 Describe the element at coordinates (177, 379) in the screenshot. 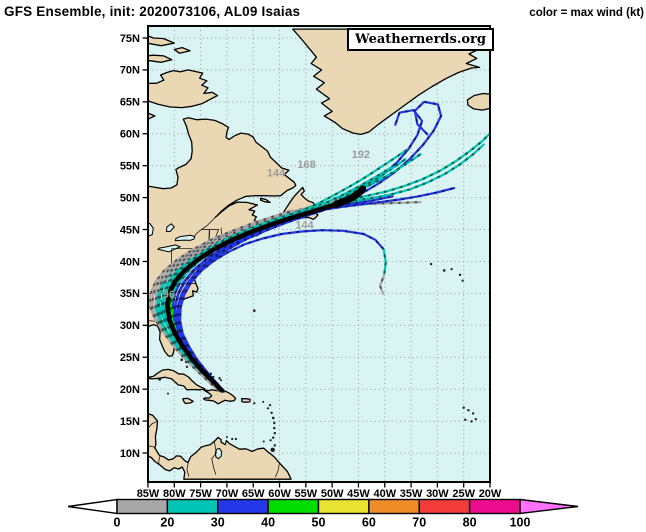

I see `cuba` at that location.